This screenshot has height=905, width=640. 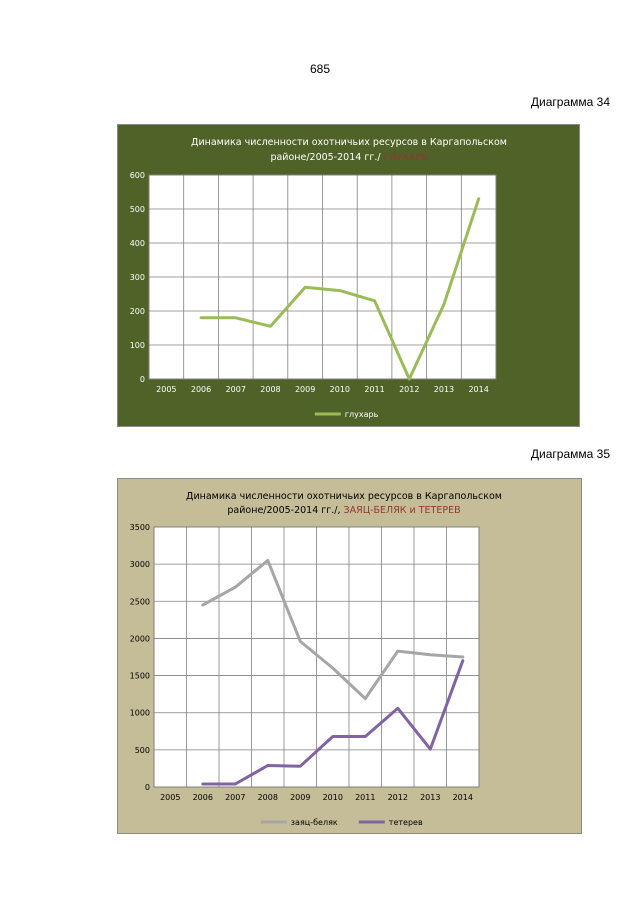 I want to click on page-number: 685, so click(x=320, y=69).